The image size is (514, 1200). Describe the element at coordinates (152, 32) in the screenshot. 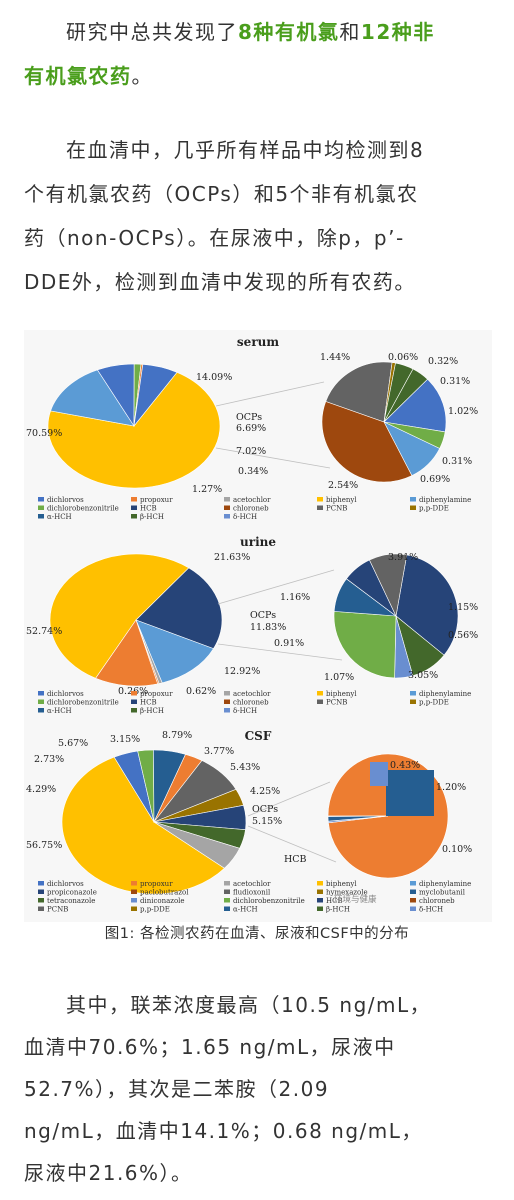

I see `intro-text-1: 研究中总共发现了` at that location.